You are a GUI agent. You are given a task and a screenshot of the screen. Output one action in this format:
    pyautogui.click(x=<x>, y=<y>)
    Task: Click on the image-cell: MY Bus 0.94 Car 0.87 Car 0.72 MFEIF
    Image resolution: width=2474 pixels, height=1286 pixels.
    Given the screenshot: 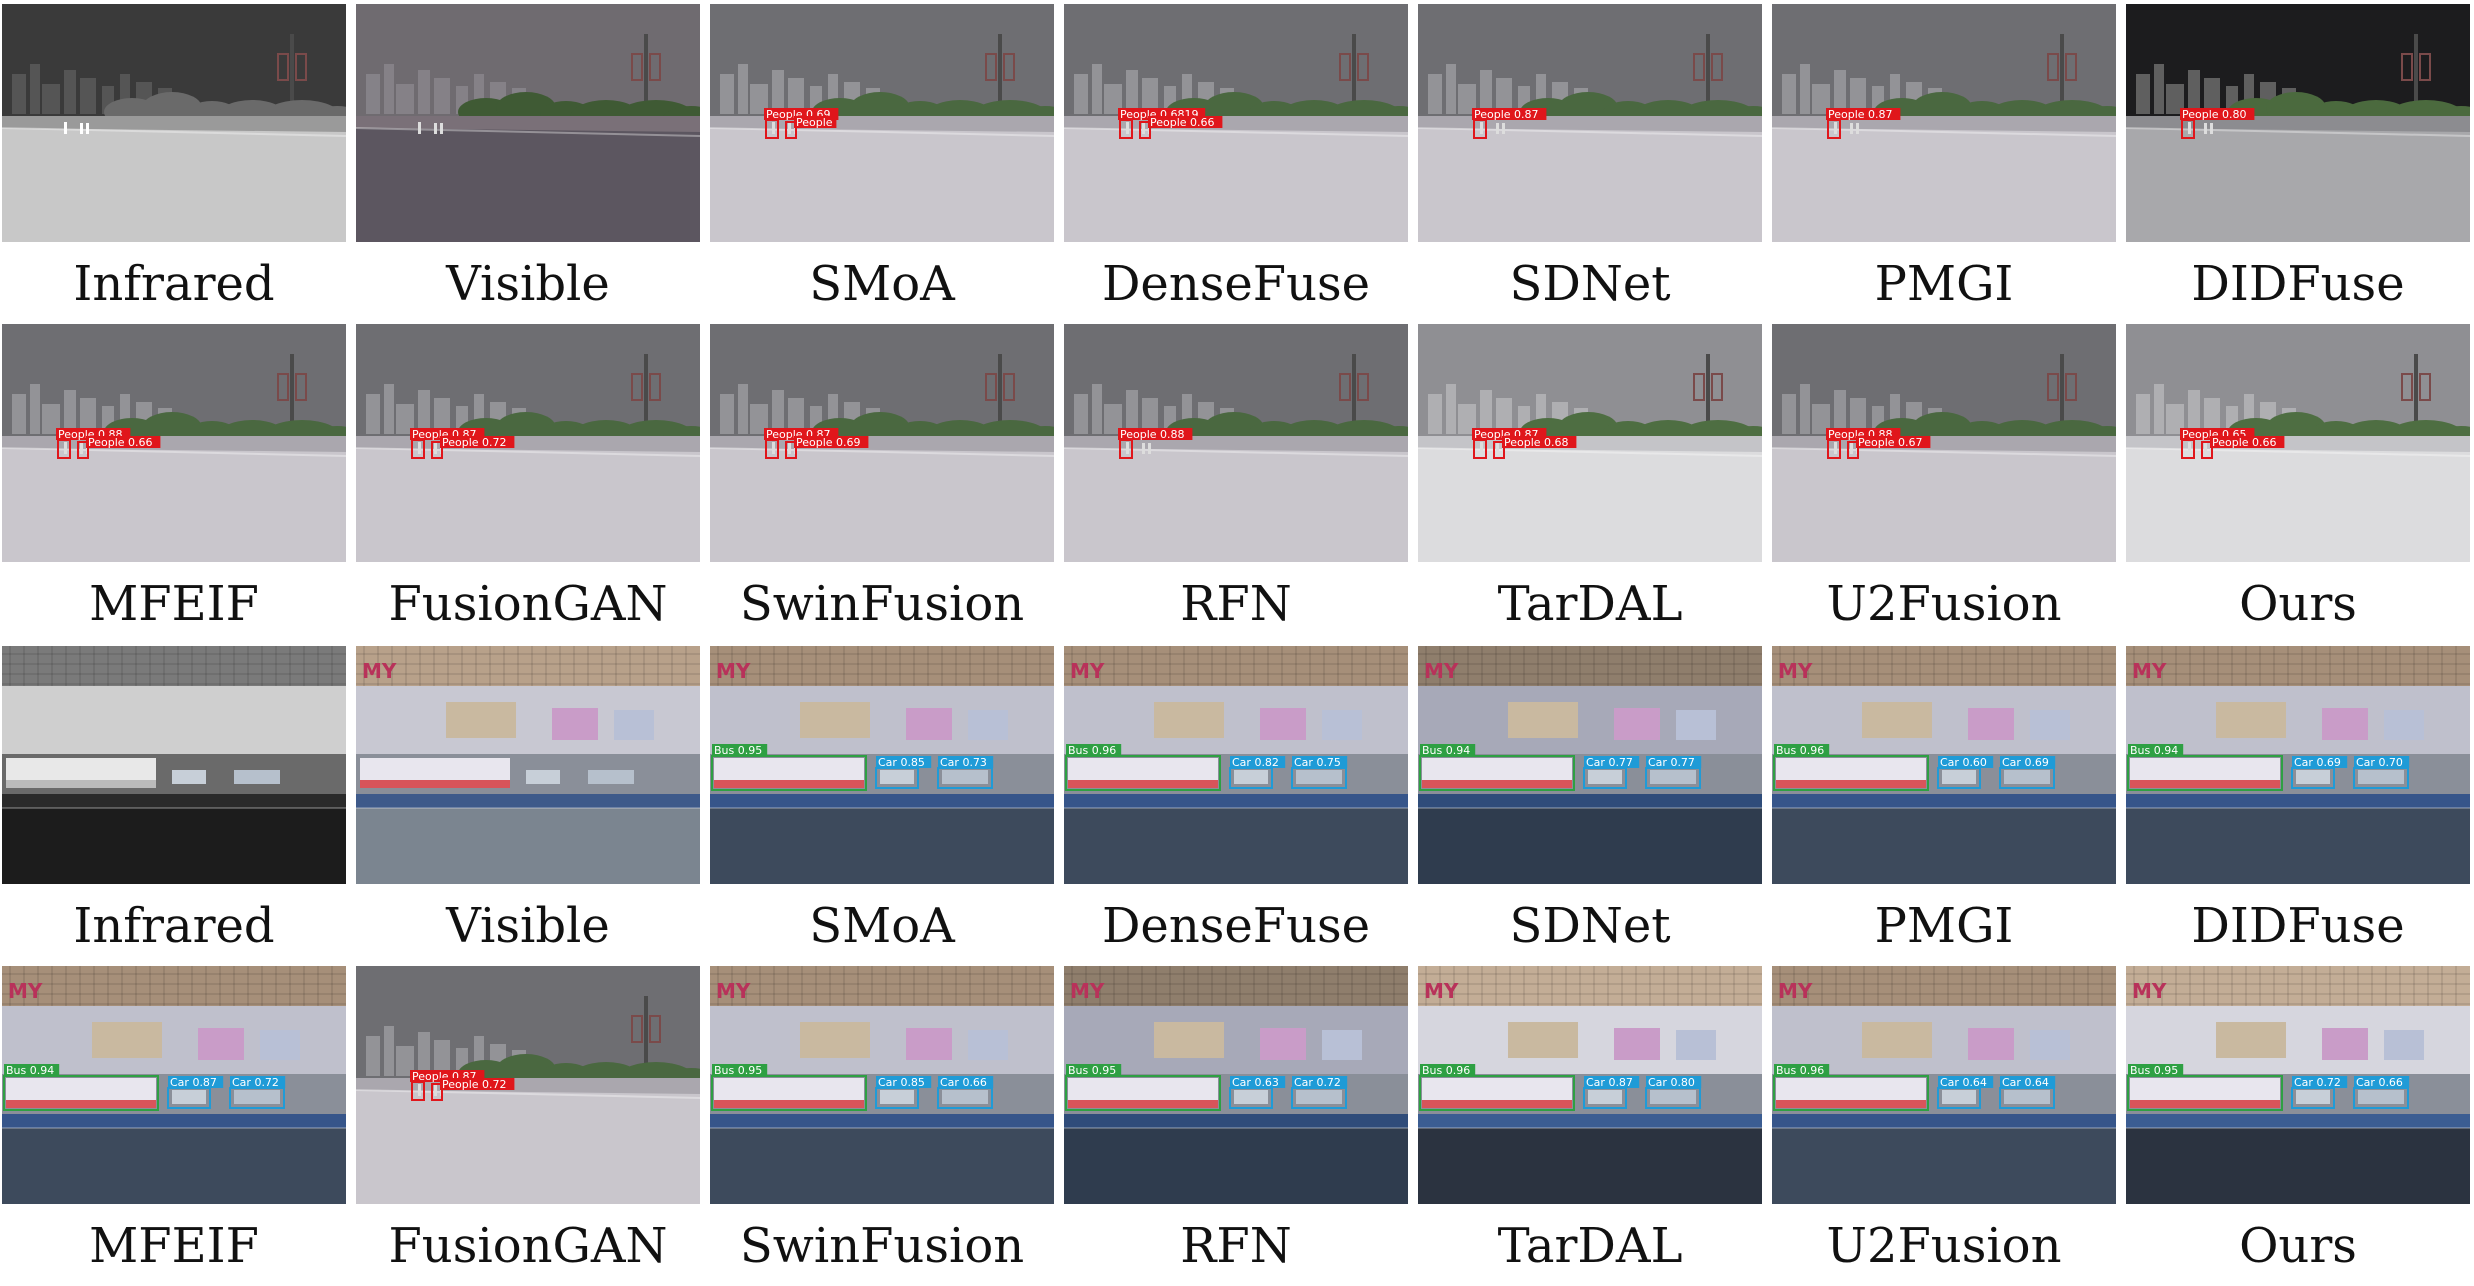 What is the action you would take?
    pyautogui.click(x=174, y=1126)
    